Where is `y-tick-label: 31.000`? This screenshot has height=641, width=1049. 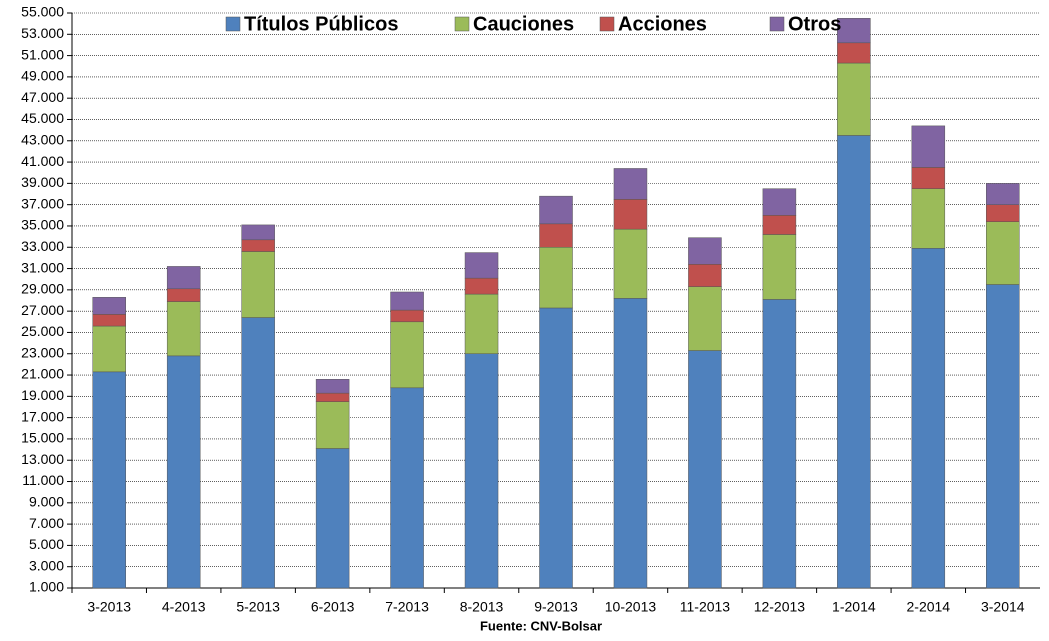 y-tick-label: 31.000 is located at coordinates (42, 267).